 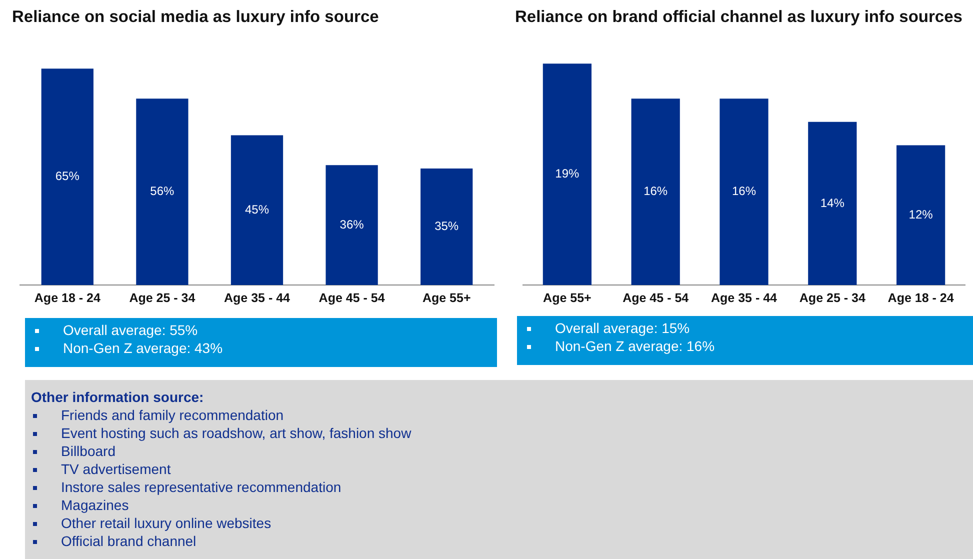 What do you see at coordinates (95, 505) in the screenshot?
I see `text: Magazines` at bounding box center [95, 505].